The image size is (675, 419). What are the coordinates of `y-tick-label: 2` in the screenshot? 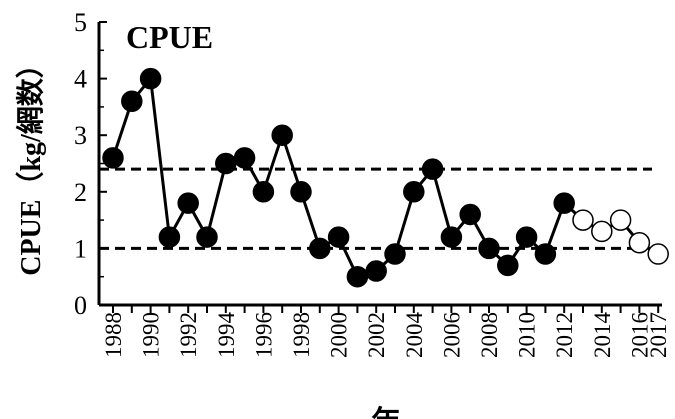 It's located at (80, 192).